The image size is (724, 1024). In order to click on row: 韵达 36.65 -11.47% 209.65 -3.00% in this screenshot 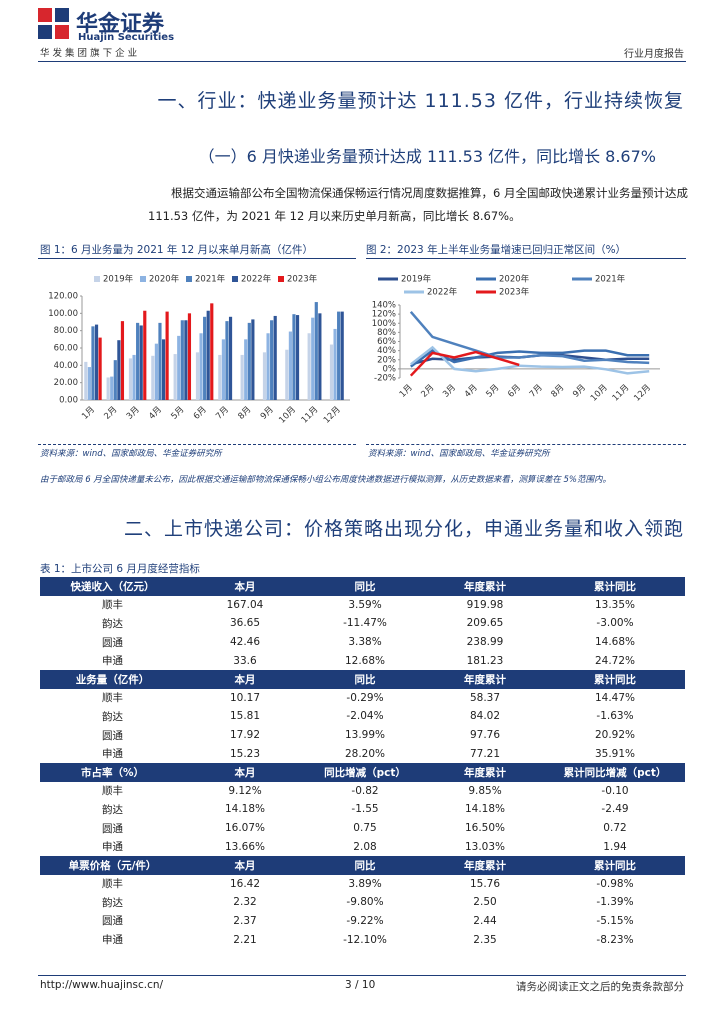, I will do `click(362, 623)`.